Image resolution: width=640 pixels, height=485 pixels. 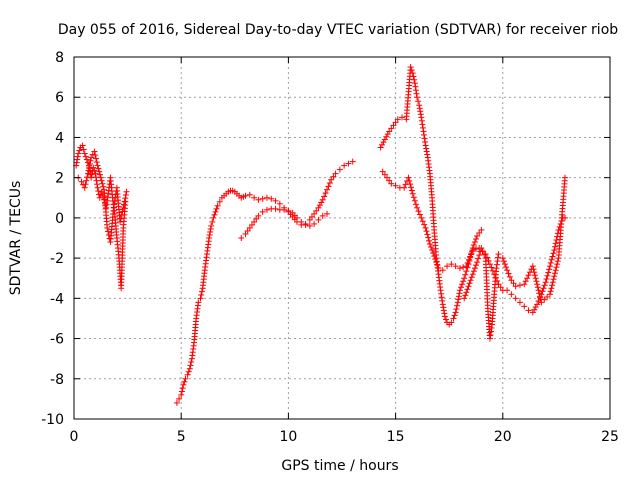 I want to click on y-tick-label: 2, so click(x=59, y=179).